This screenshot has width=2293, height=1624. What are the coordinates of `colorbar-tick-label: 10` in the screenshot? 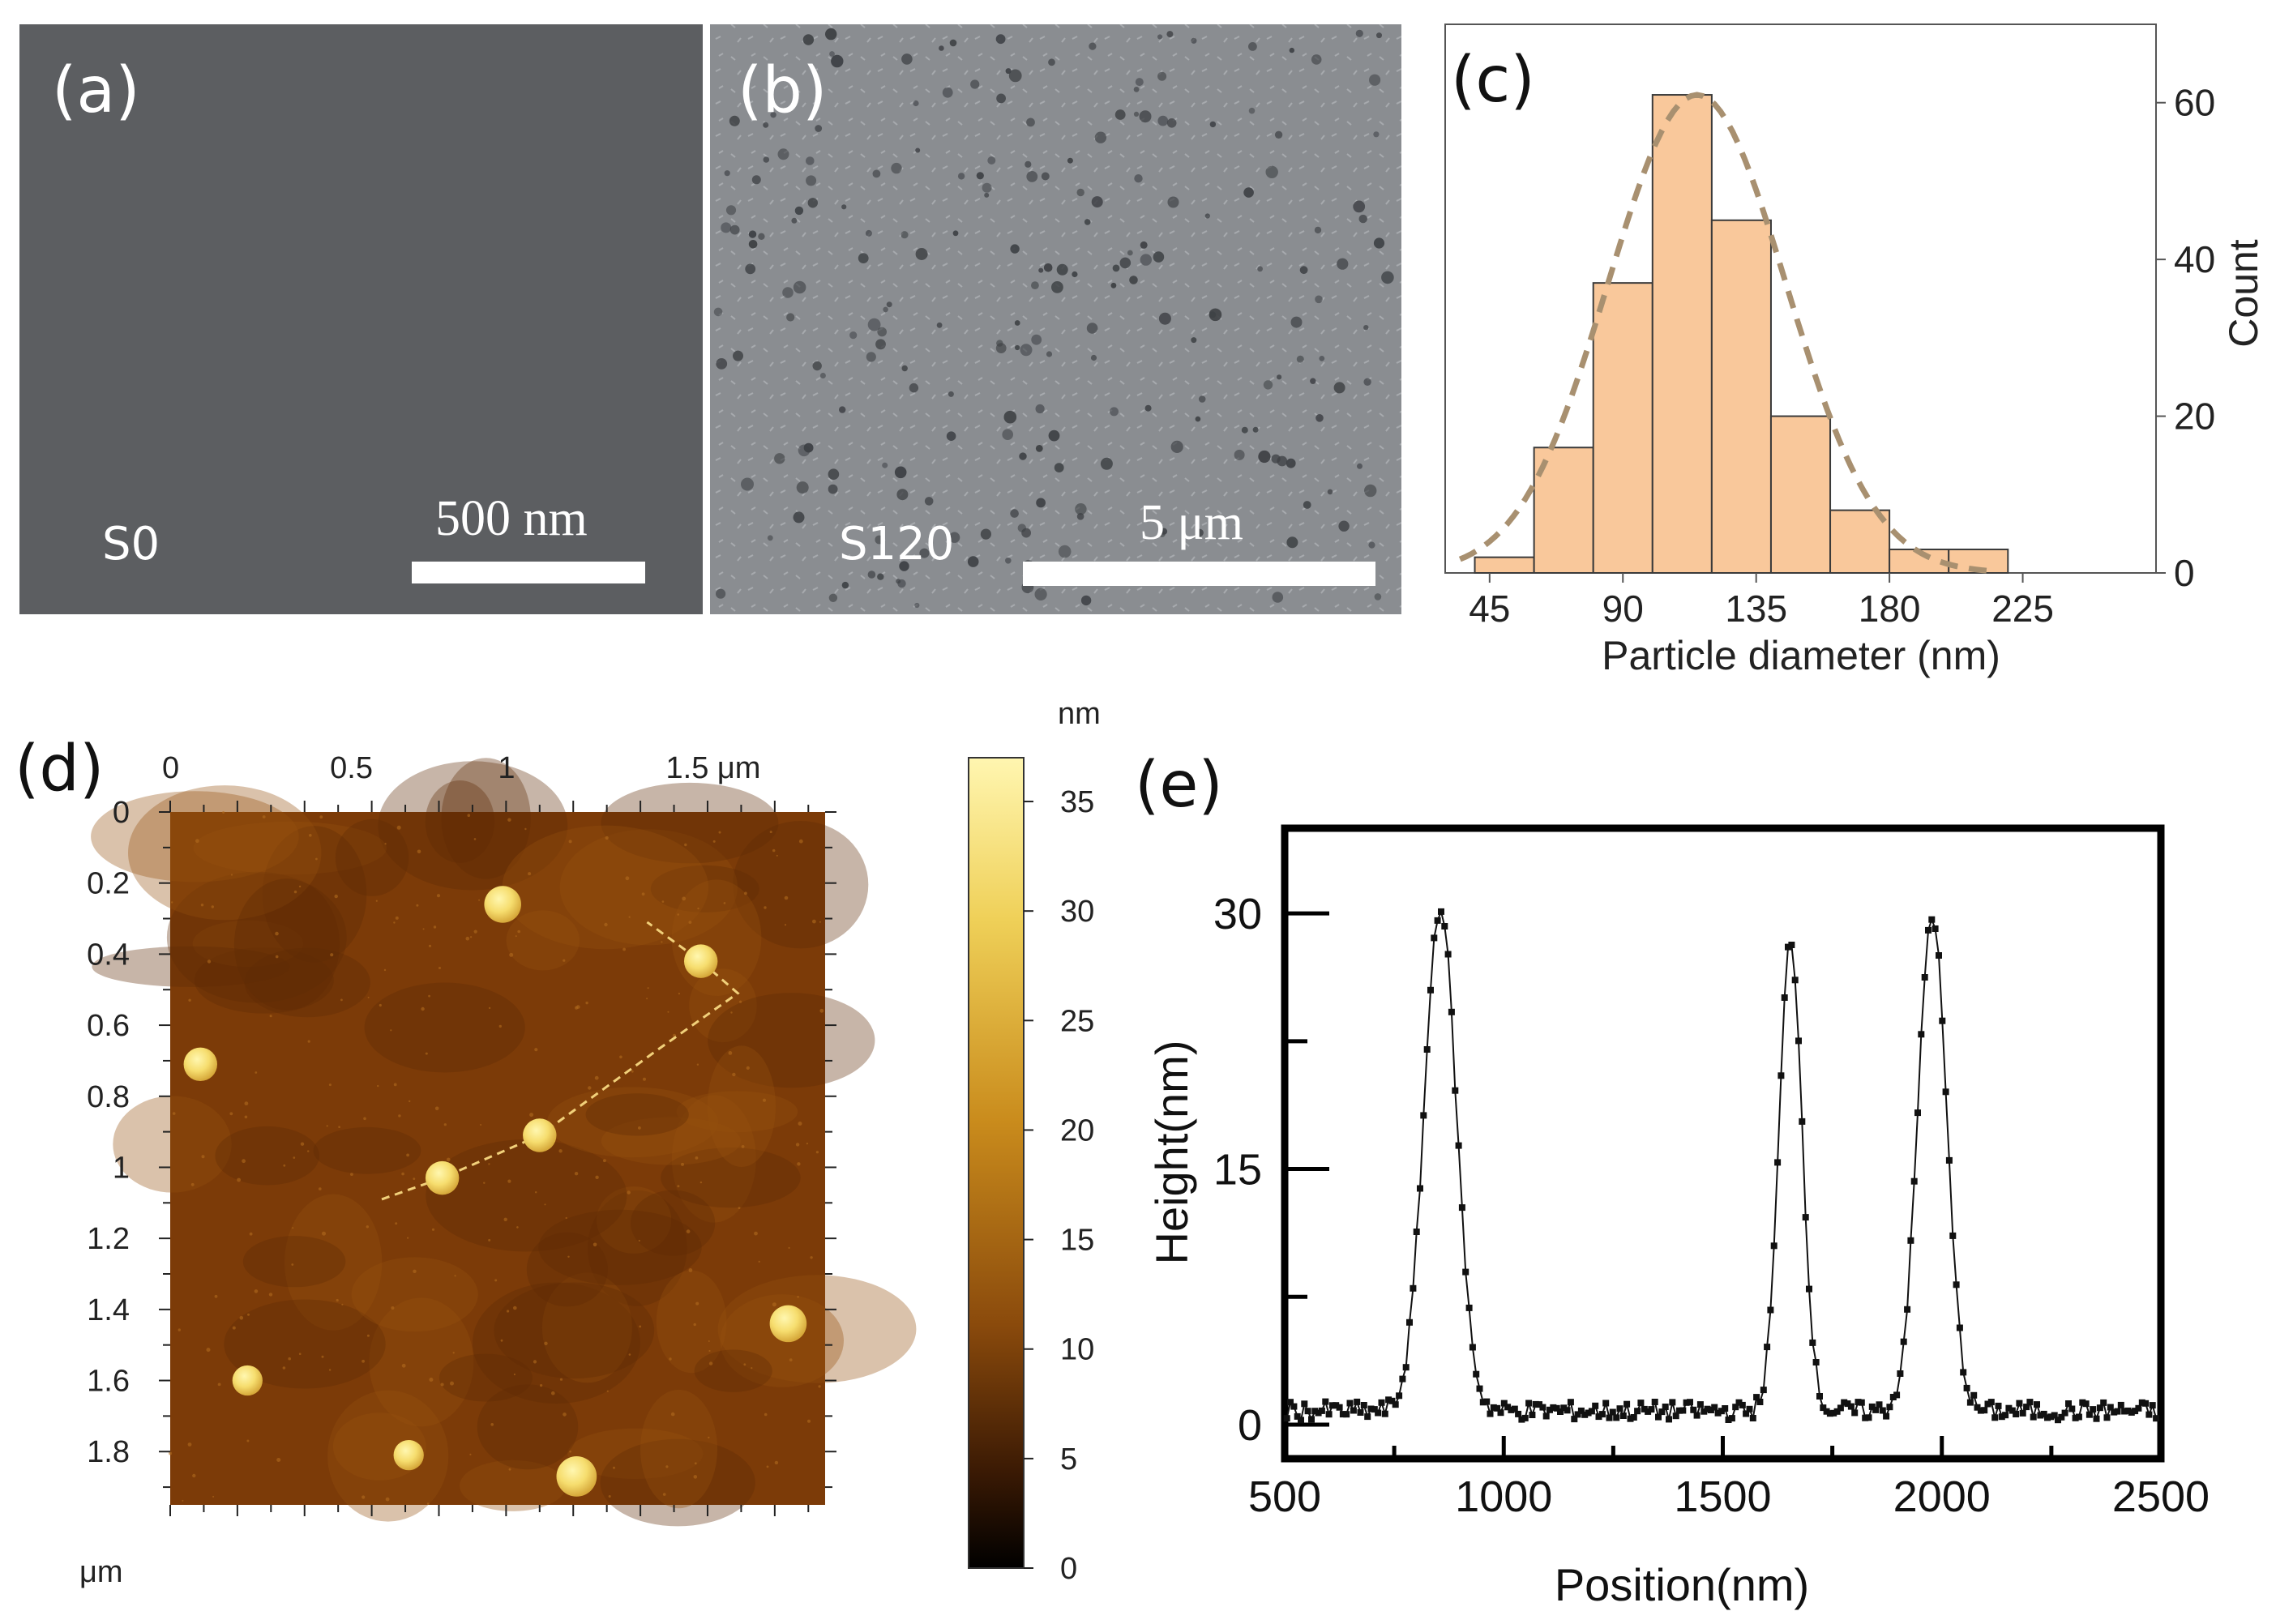 It's located at (1077, 1350).